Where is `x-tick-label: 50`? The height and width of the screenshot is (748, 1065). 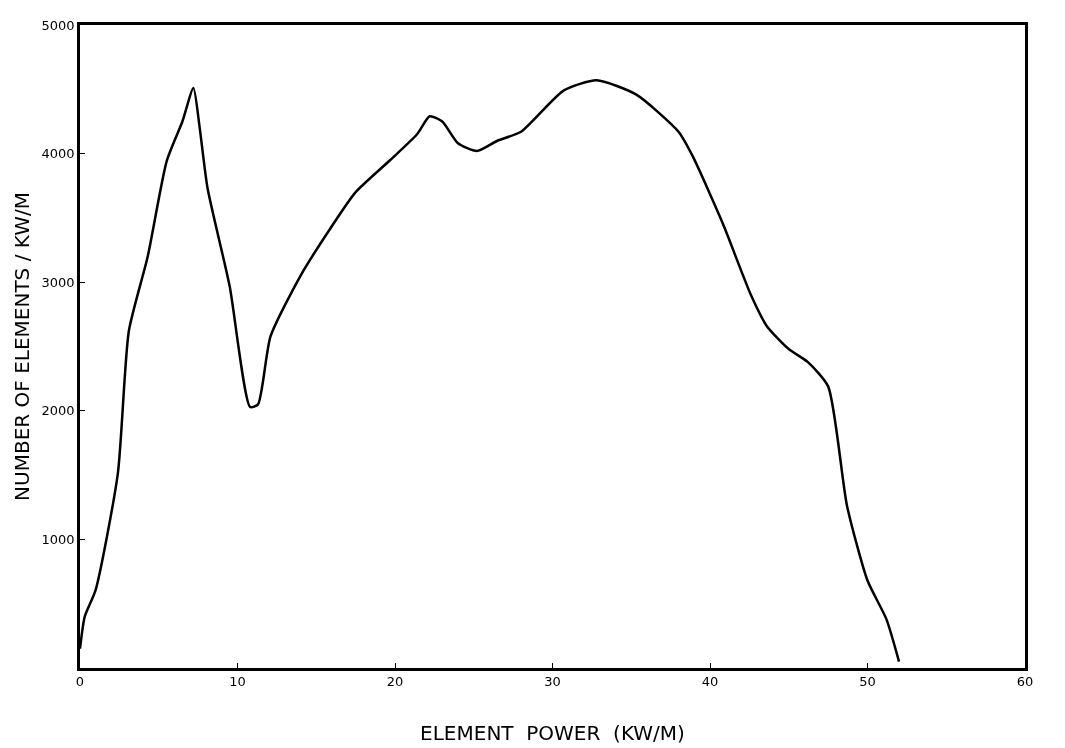
x-tick-label: 50 is located at coordinates (867, 682).